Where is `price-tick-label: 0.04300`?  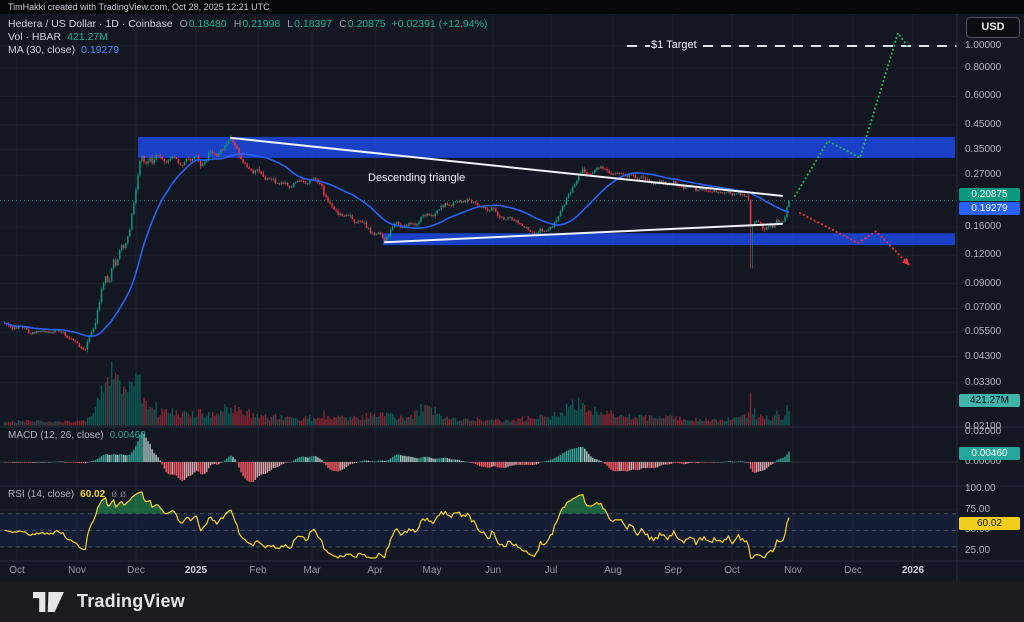
price-tick-label: 0.04300 is located at coordinates (983, 356).